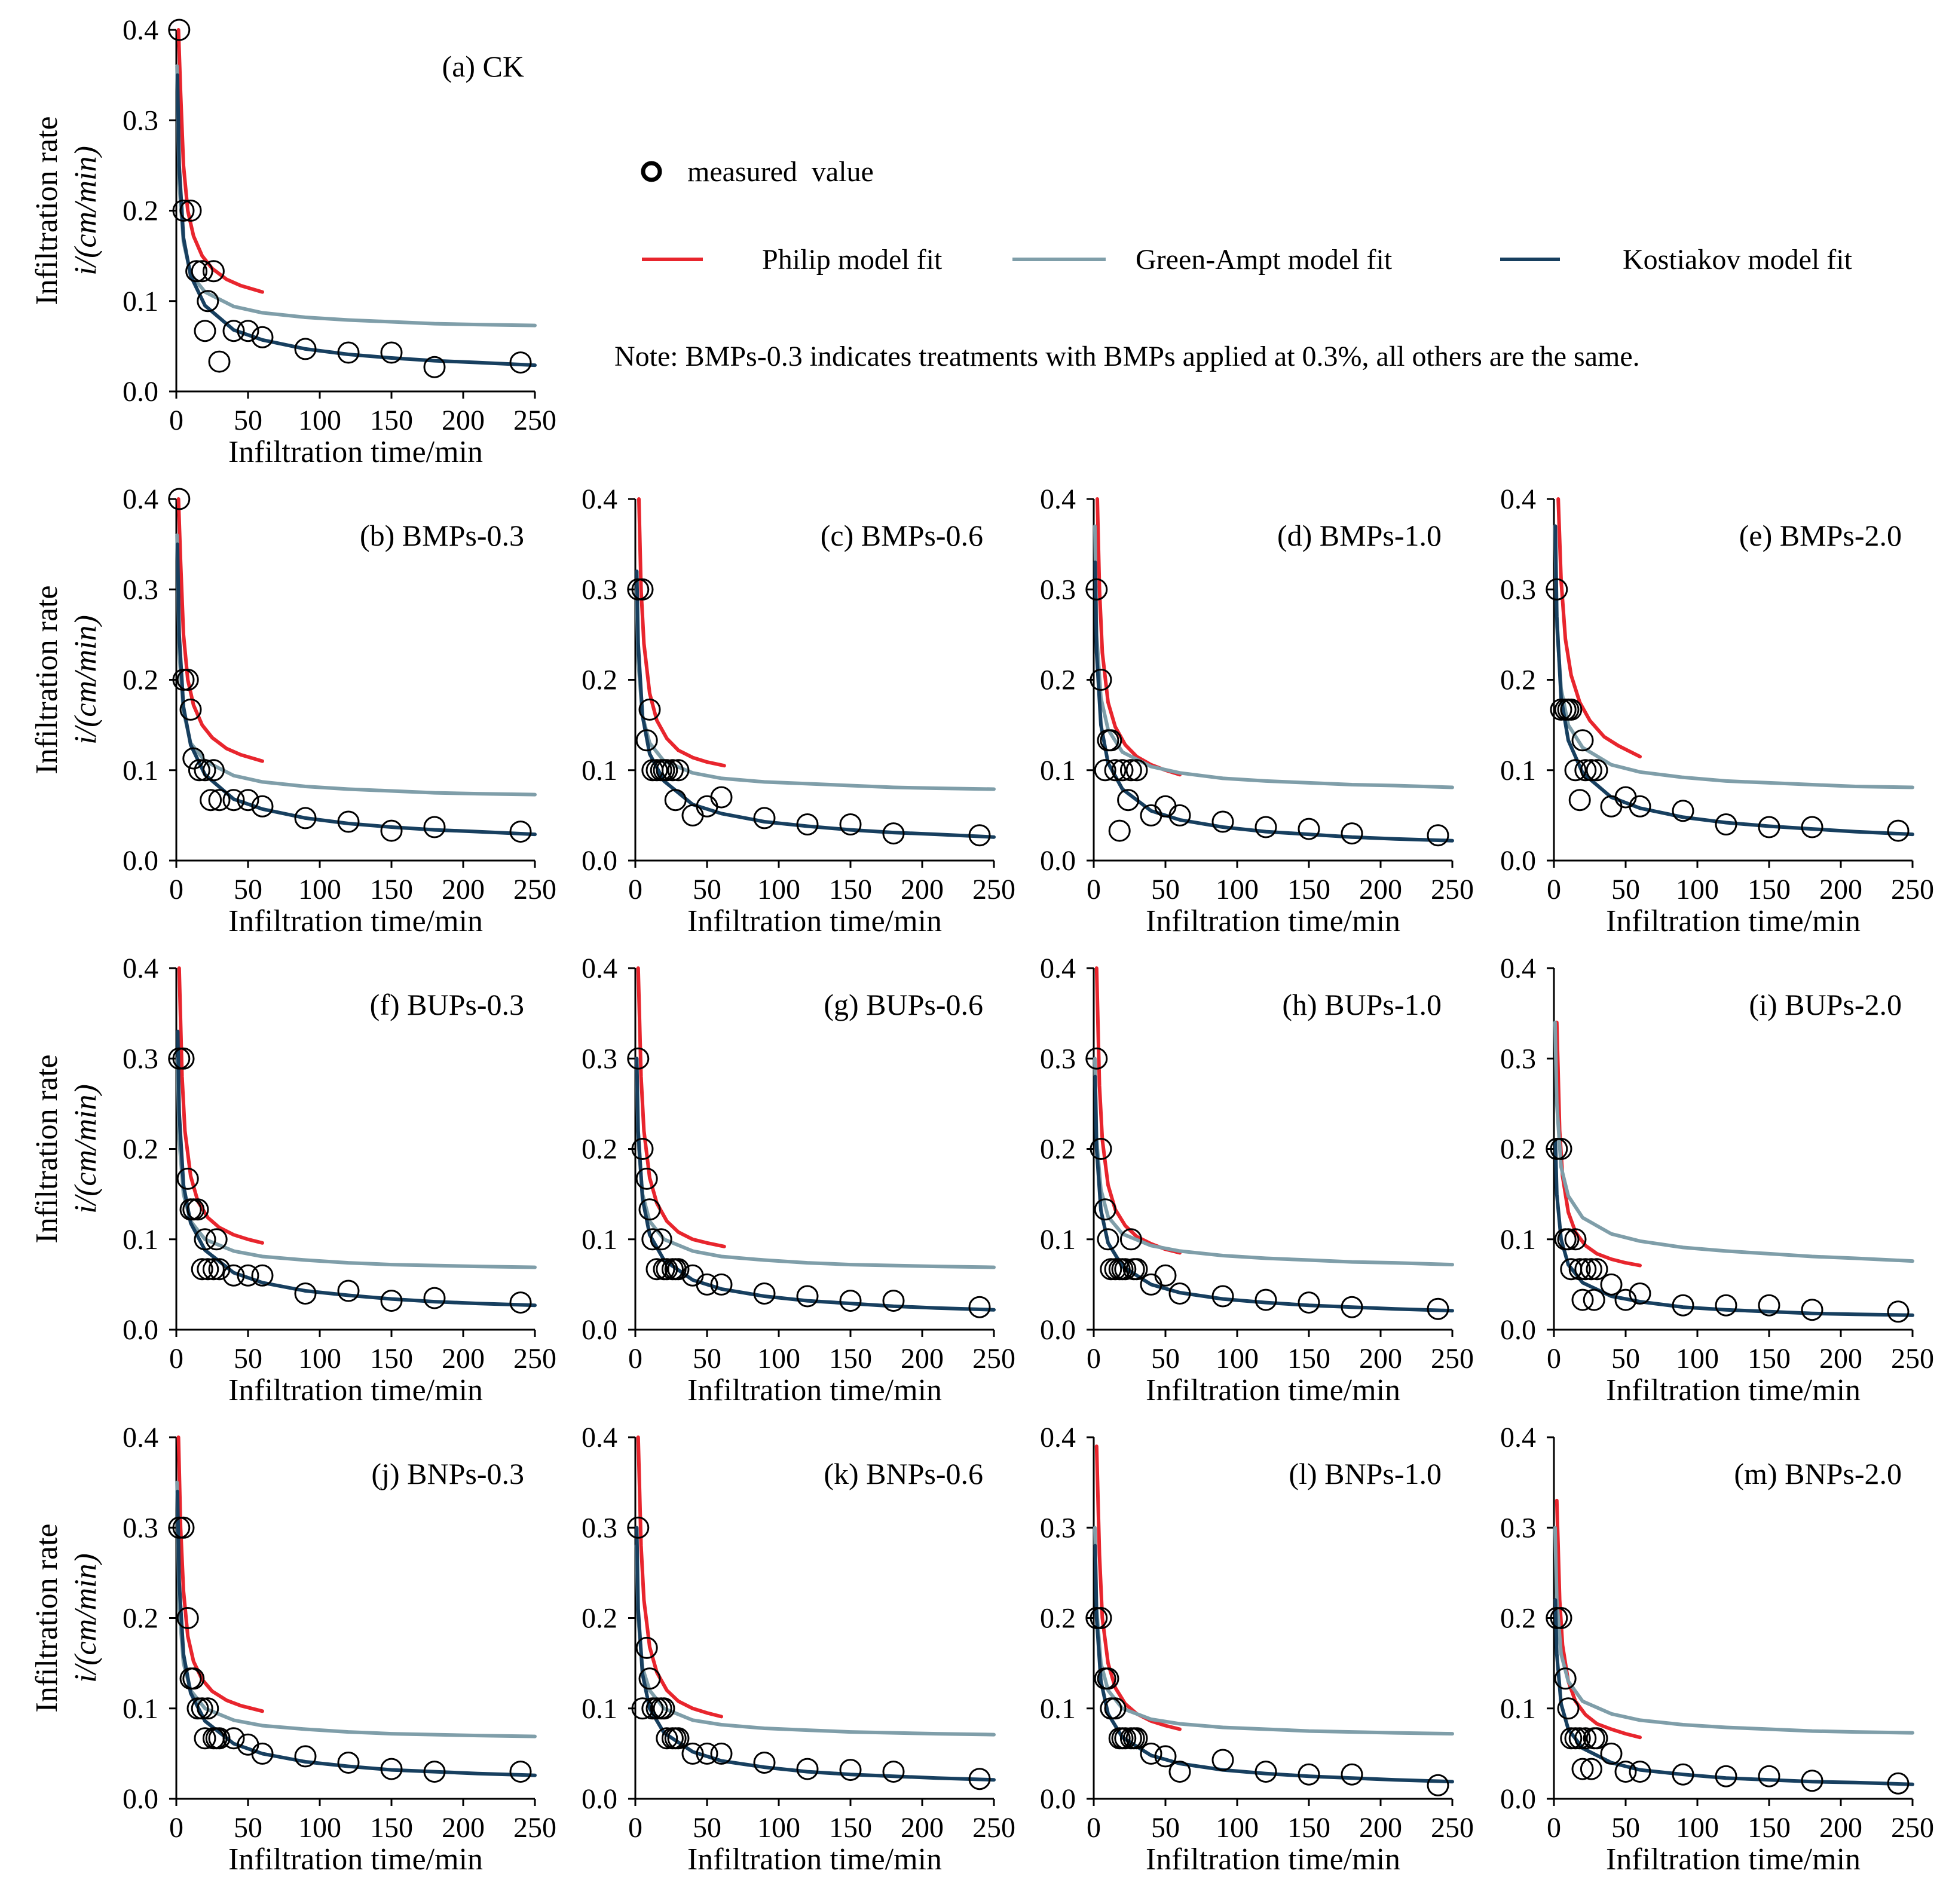  Describe the element at coordinates (483, 66) in the screenshot. I see `panel-title: (a) CK` at that location.